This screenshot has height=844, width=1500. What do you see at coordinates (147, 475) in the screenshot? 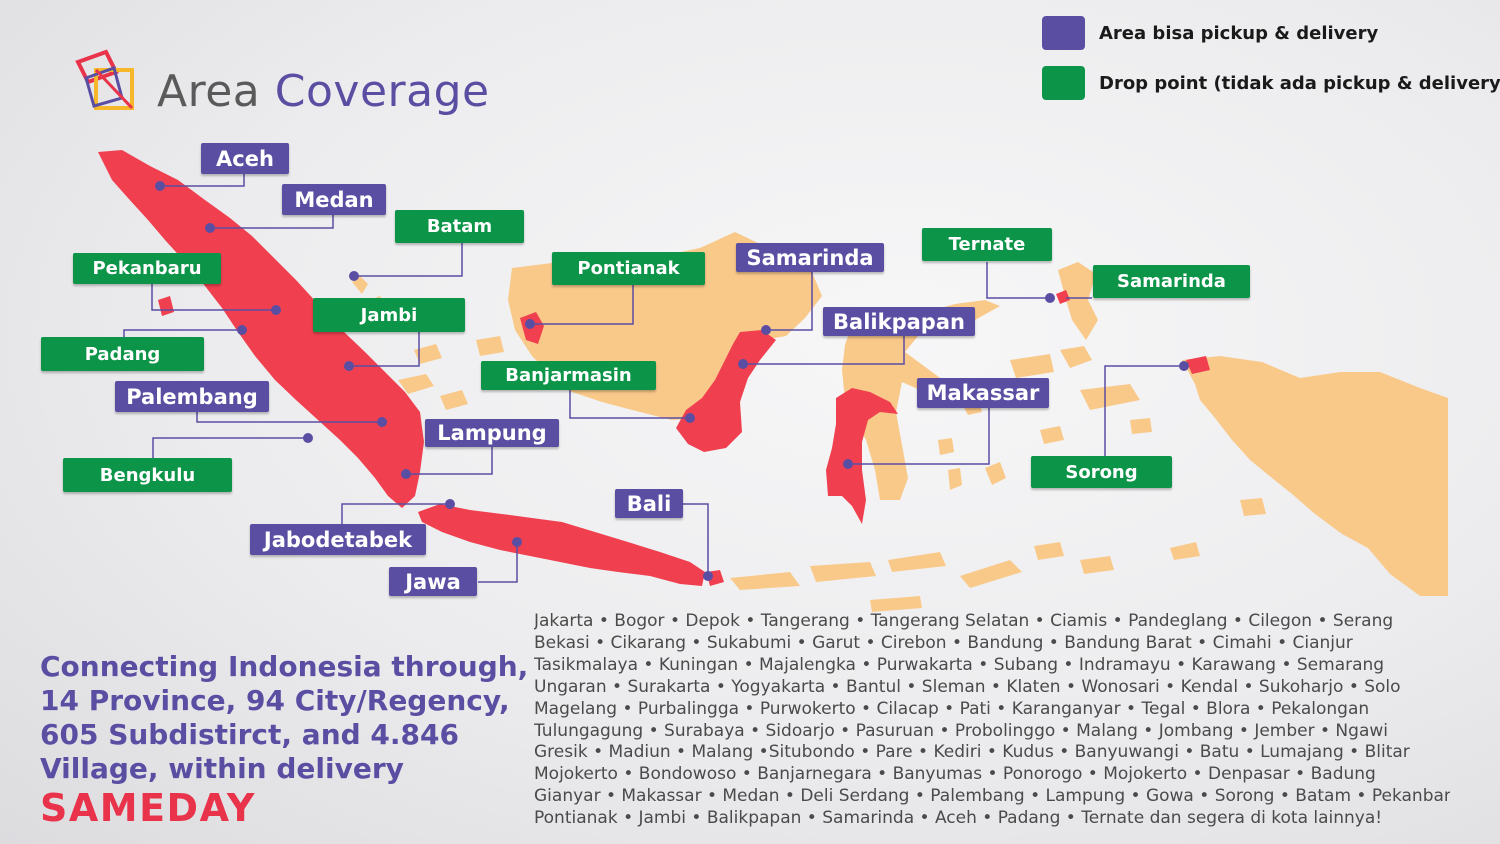
I see `label-bengkulu: Bengkulu` at bounding box center [147, 475].